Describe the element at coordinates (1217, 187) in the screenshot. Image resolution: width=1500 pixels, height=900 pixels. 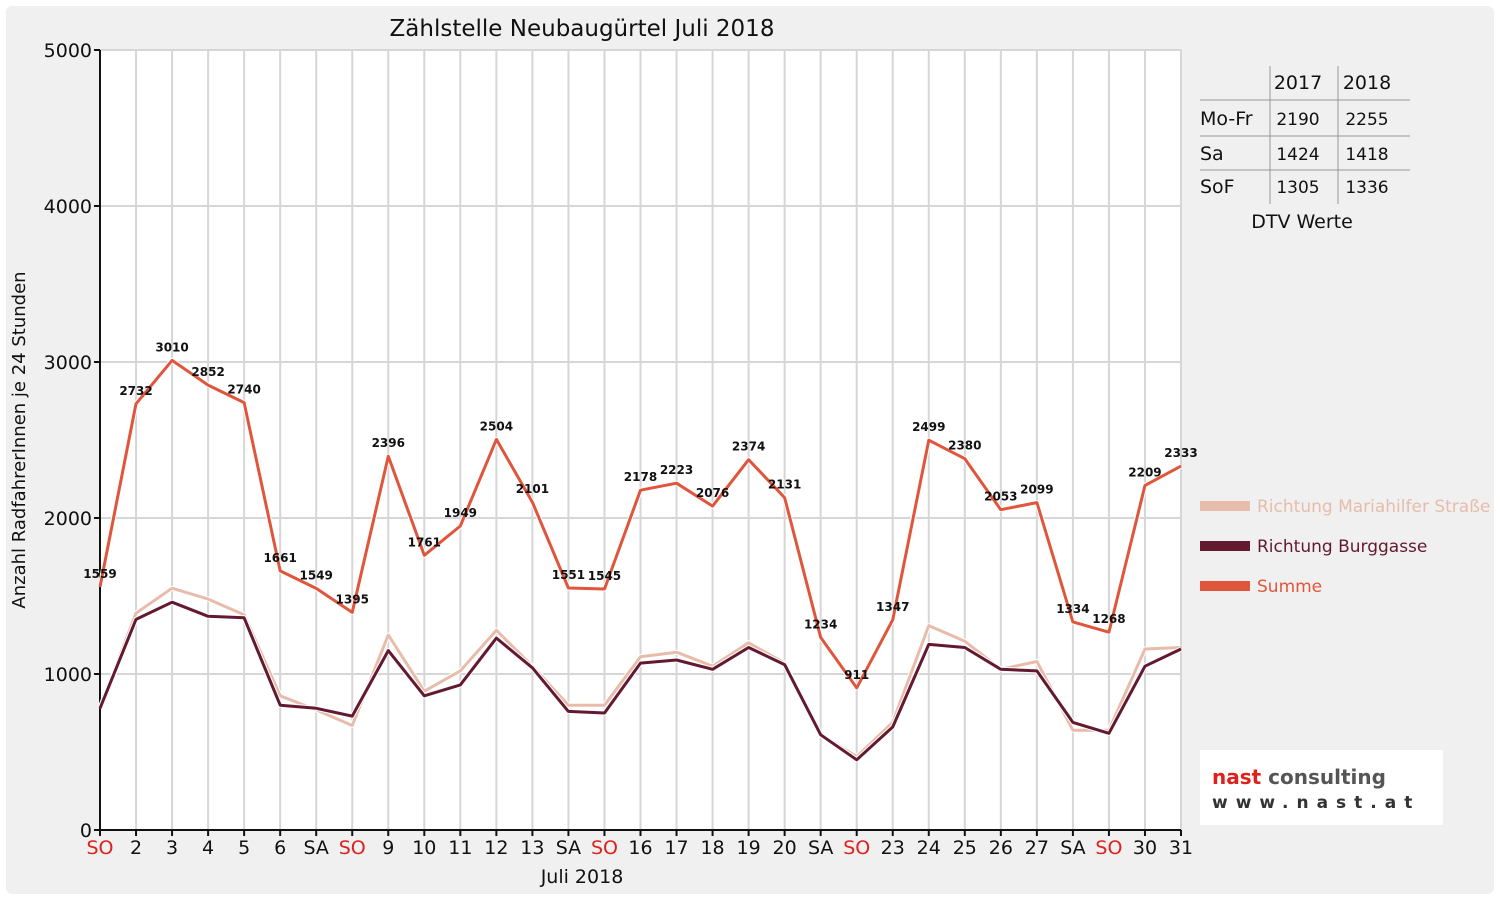
I see `table-row-label: SoF` at that location.